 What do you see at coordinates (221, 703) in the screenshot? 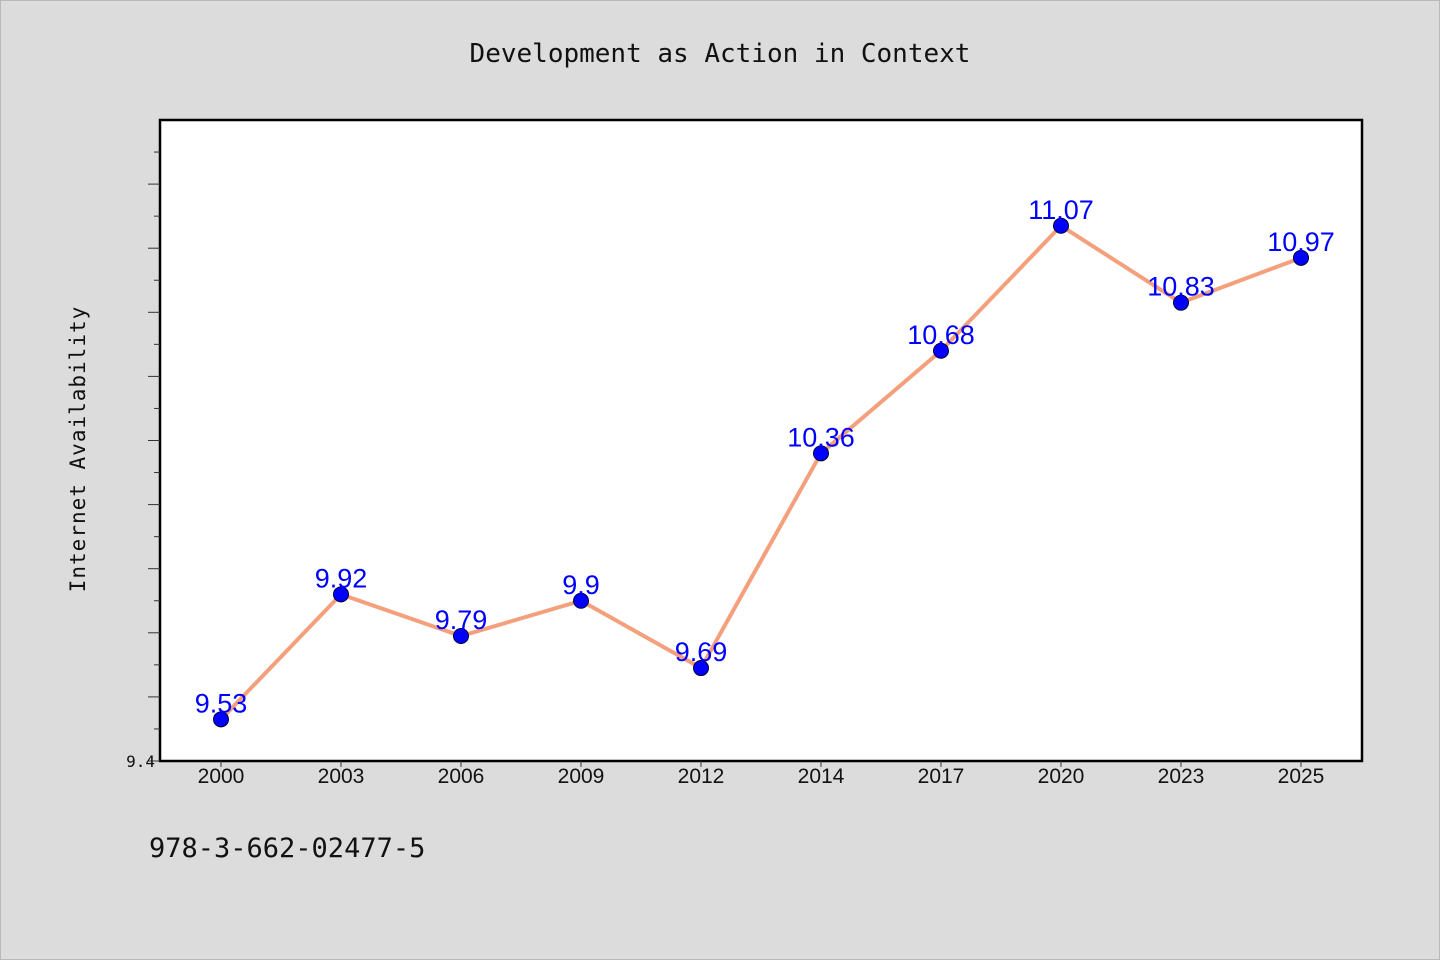
I see `data-label: 9.53` at bounding box center [221, 703].